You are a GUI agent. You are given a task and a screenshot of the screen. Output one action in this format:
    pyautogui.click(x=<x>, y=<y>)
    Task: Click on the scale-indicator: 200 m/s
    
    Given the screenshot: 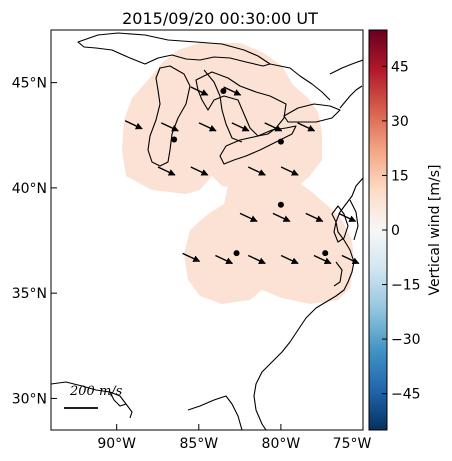 What is the action you would take?
    pyautogui.click(x=93, y=396)
    